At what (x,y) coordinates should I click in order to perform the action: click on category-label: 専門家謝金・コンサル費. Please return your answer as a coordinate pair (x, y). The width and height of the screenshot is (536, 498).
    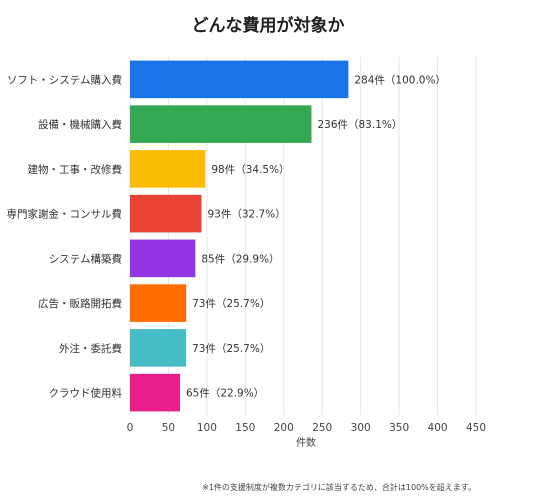
    Looking at the image, I should click on (65, 214).